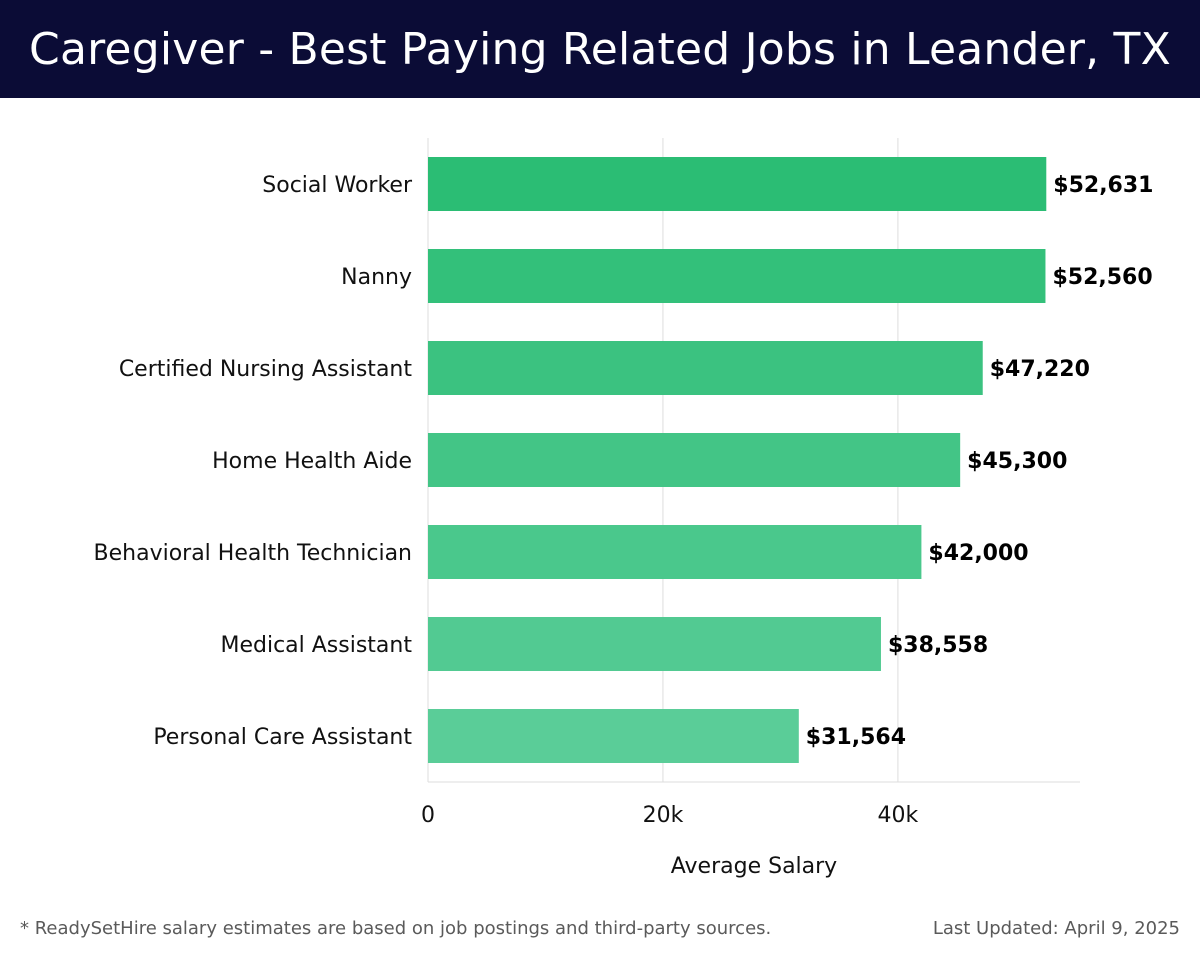 The width and height of the screenshot is (1200, 958). I want to click on category-label: Nanny, so click(376, 277).